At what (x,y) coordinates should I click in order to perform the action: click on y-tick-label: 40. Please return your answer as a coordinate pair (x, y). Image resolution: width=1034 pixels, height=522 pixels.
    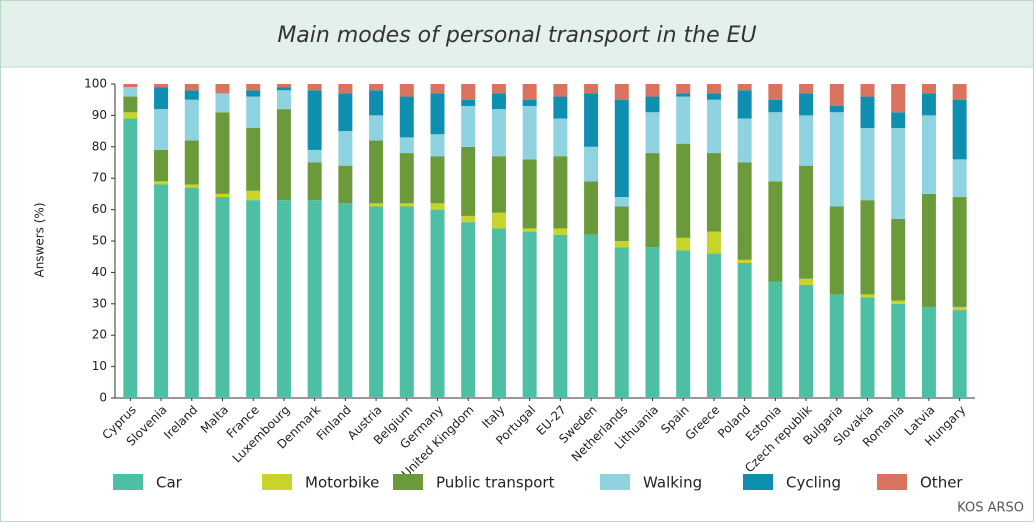
    Looking at the image, I should click on (99, 272).